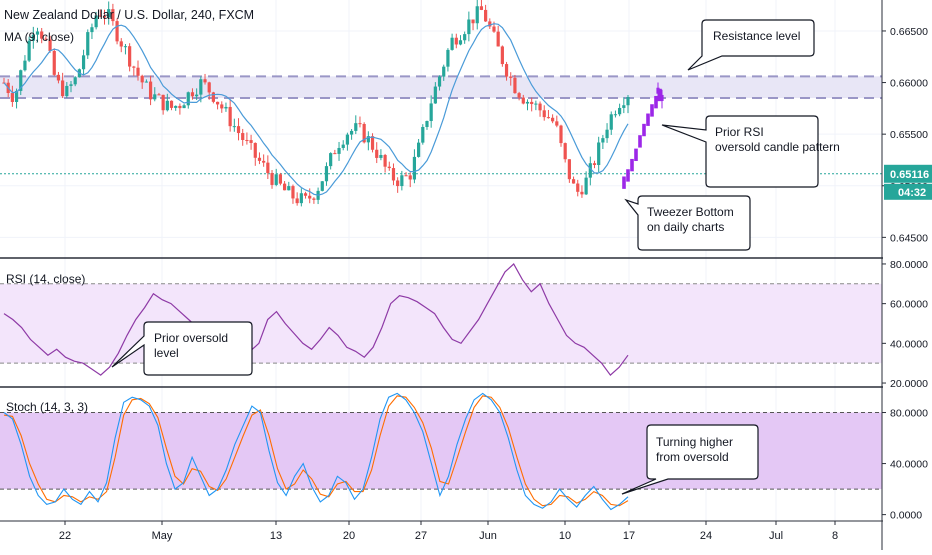 Image resolution: width=932 pixels, height=555 pixels. What do you see at coordinates (182, 348) in the screenshot?
I see `callout-prior-oversold: Prior oversold level` at bounding box center [182, 348].